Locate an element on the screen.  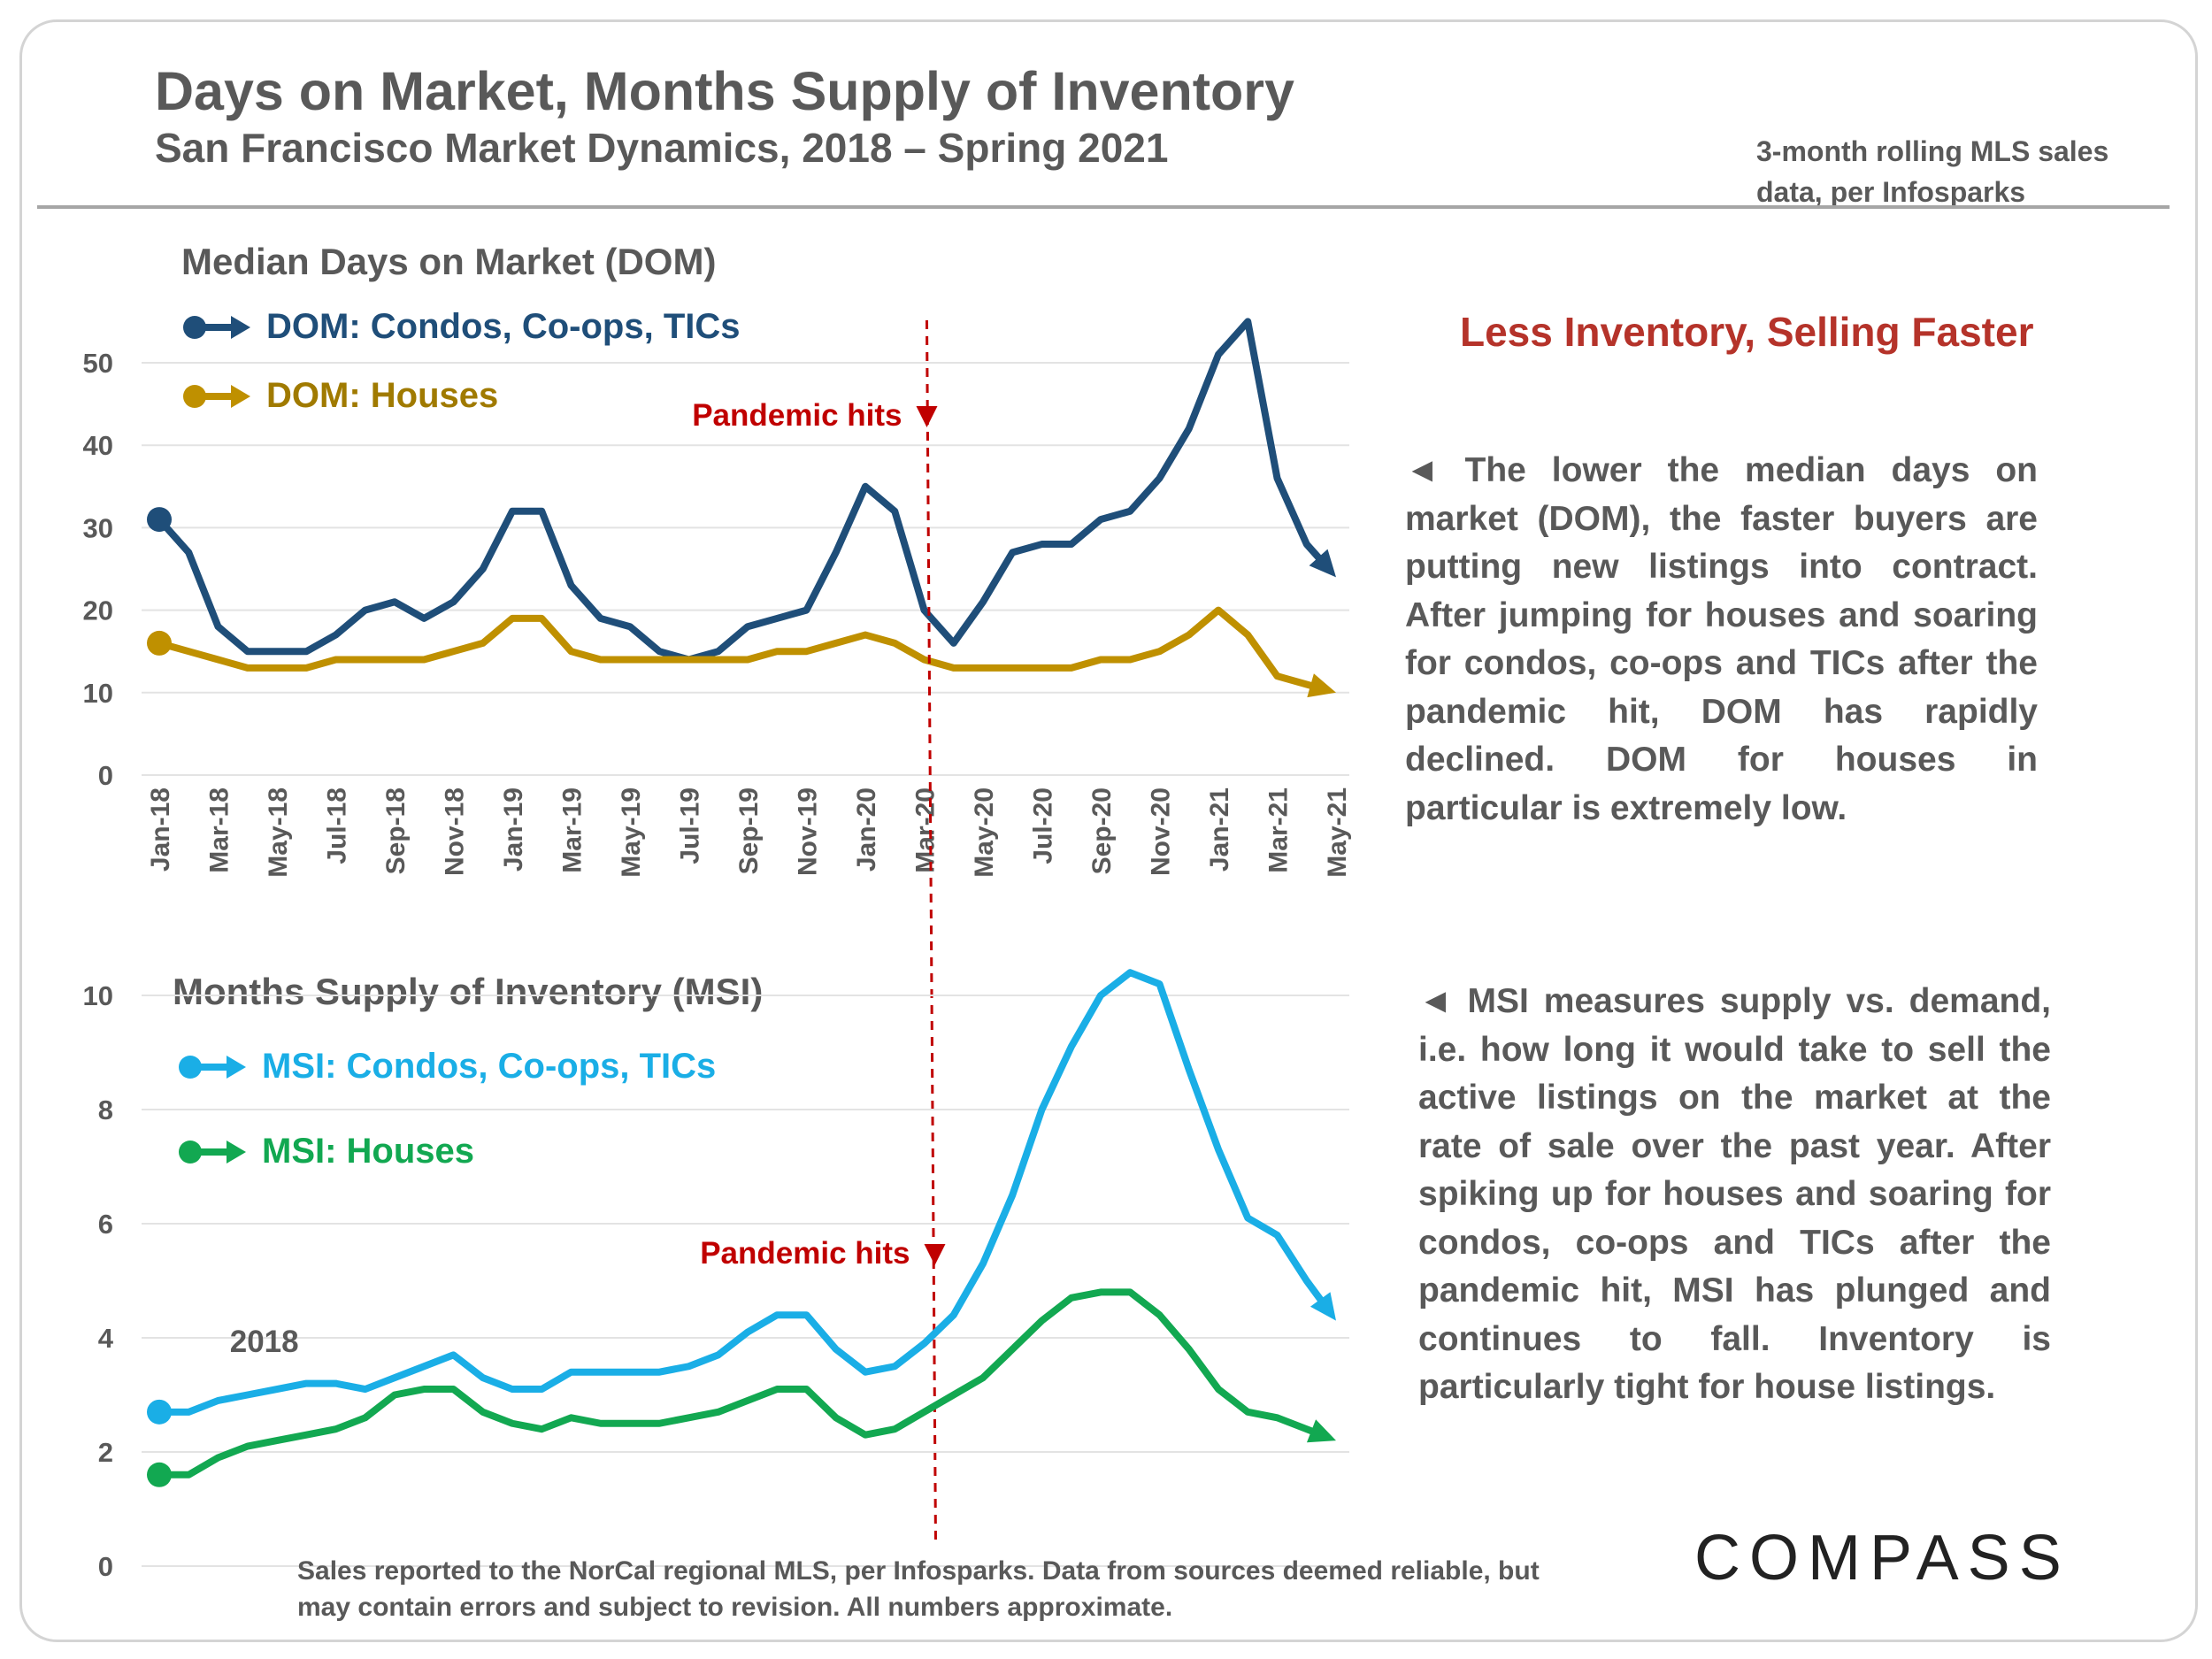
x-tick-label: Nov-19 is located at coordinates (809, 832).